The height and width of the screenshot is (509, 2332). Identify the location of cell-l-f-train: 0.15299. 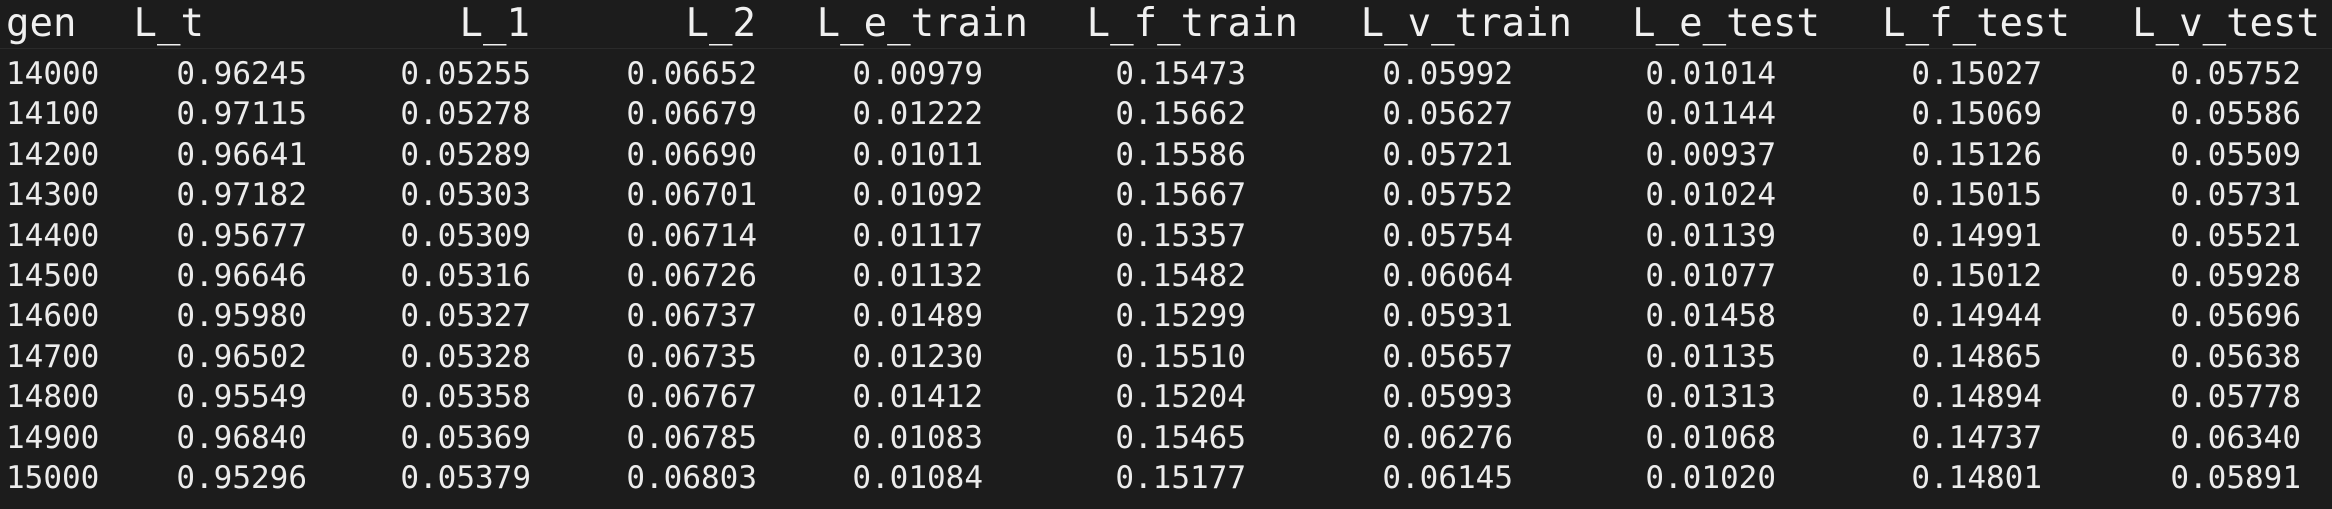
(1180, 316).